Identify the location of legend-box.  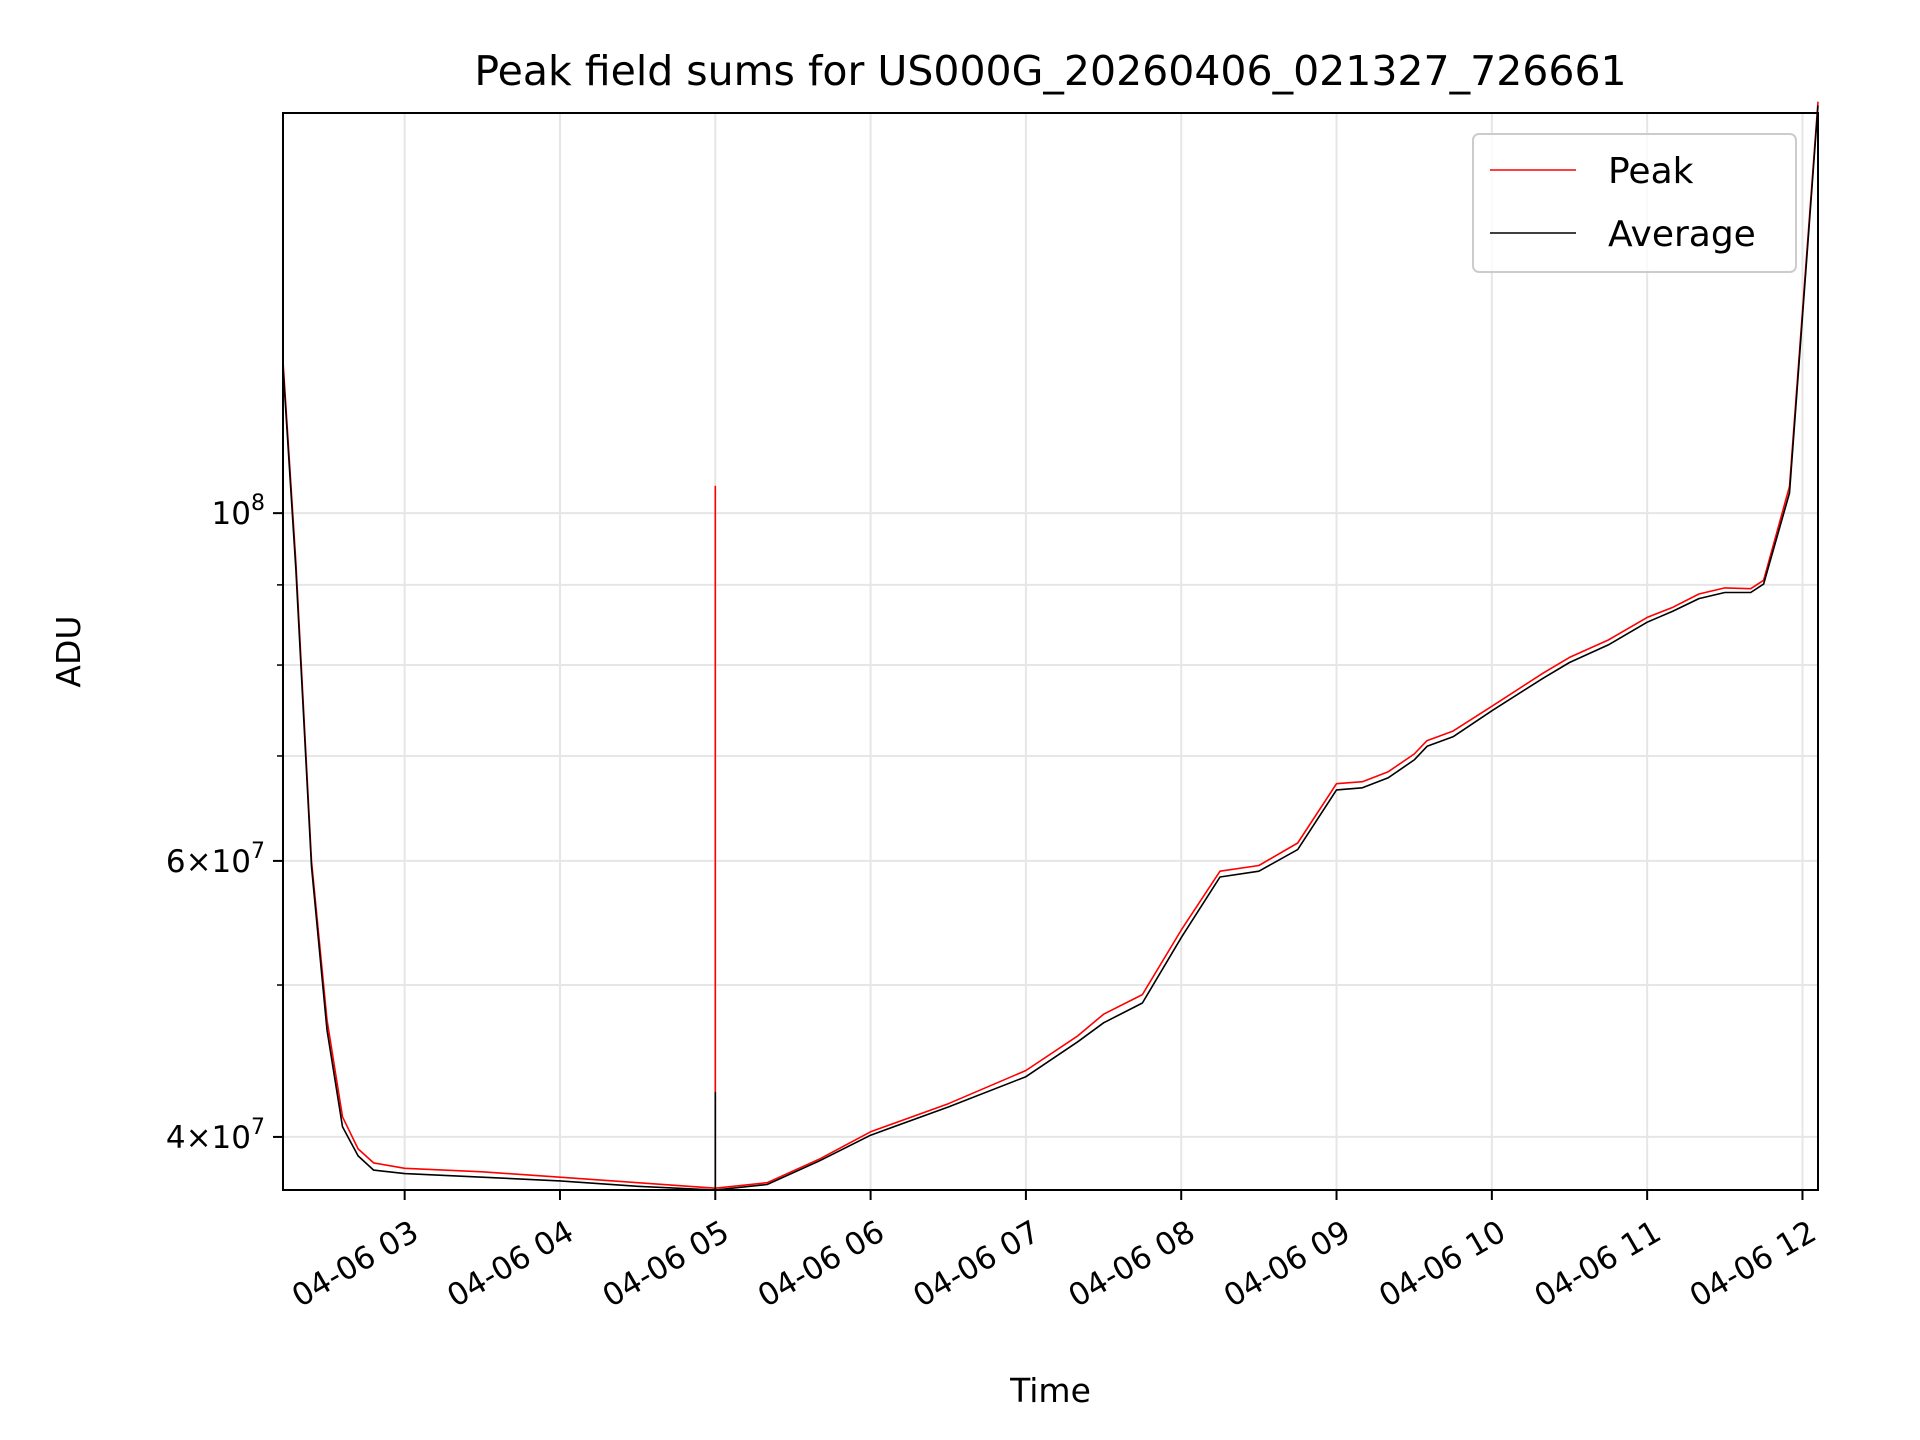
(1634, 203).